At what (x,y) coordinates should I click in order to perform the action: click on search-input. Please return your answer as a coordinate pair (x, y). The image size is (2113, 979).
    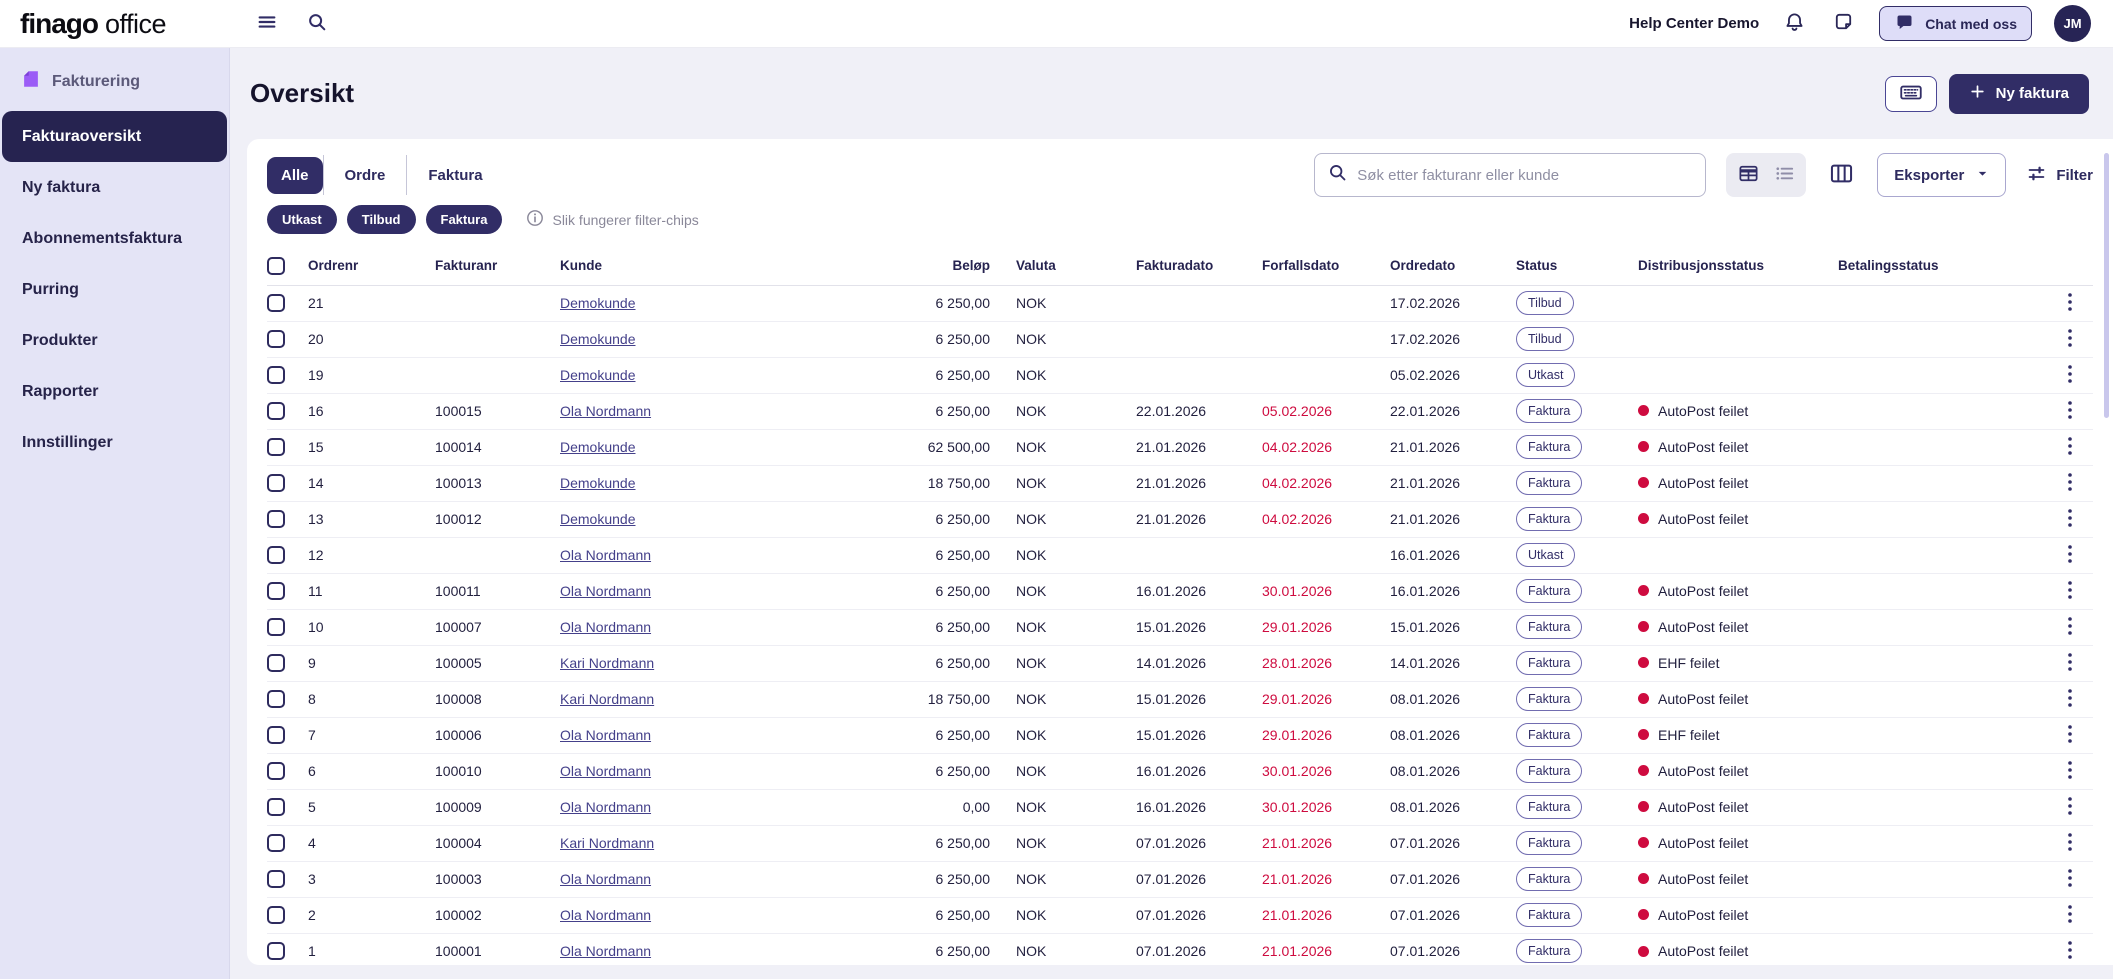
    Looking at the image, I should click on (1525, 175).